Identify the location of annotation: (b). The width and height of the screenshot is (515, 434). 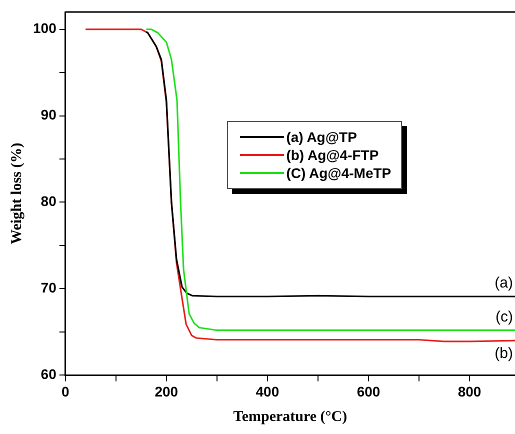
(503, 353).